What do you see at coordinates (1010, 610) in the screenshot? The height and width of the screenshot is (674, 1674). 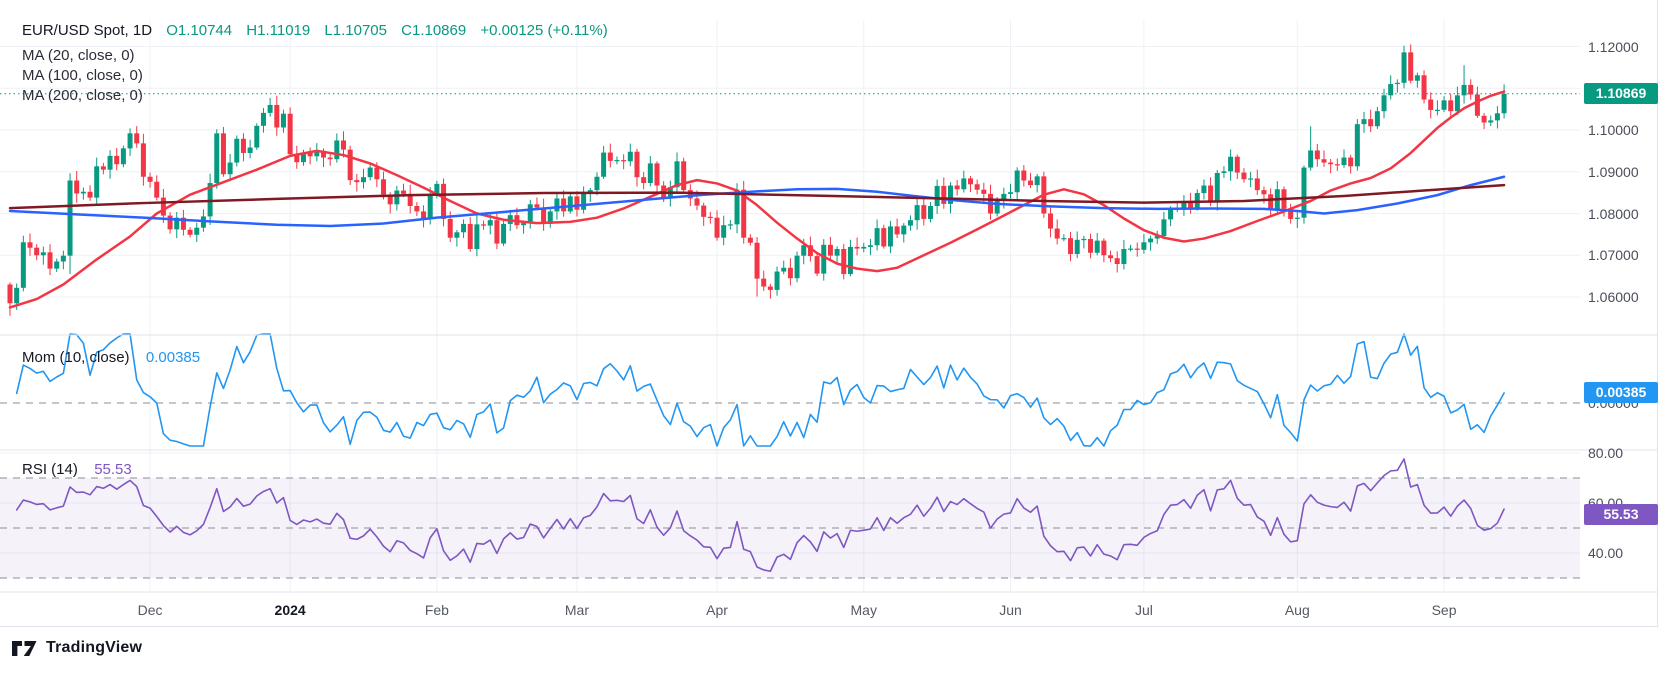 I see `time-tick-label: Jun` at bounding box center [1010, 610].